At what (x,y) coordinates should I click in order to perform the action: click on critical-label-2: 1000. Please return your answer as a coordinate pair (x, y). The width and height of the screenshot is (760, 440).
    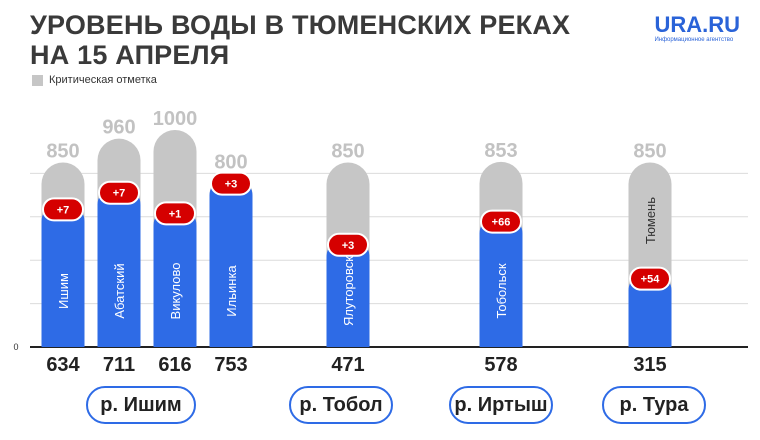
    Looking at the image, I should click on (175, 119).